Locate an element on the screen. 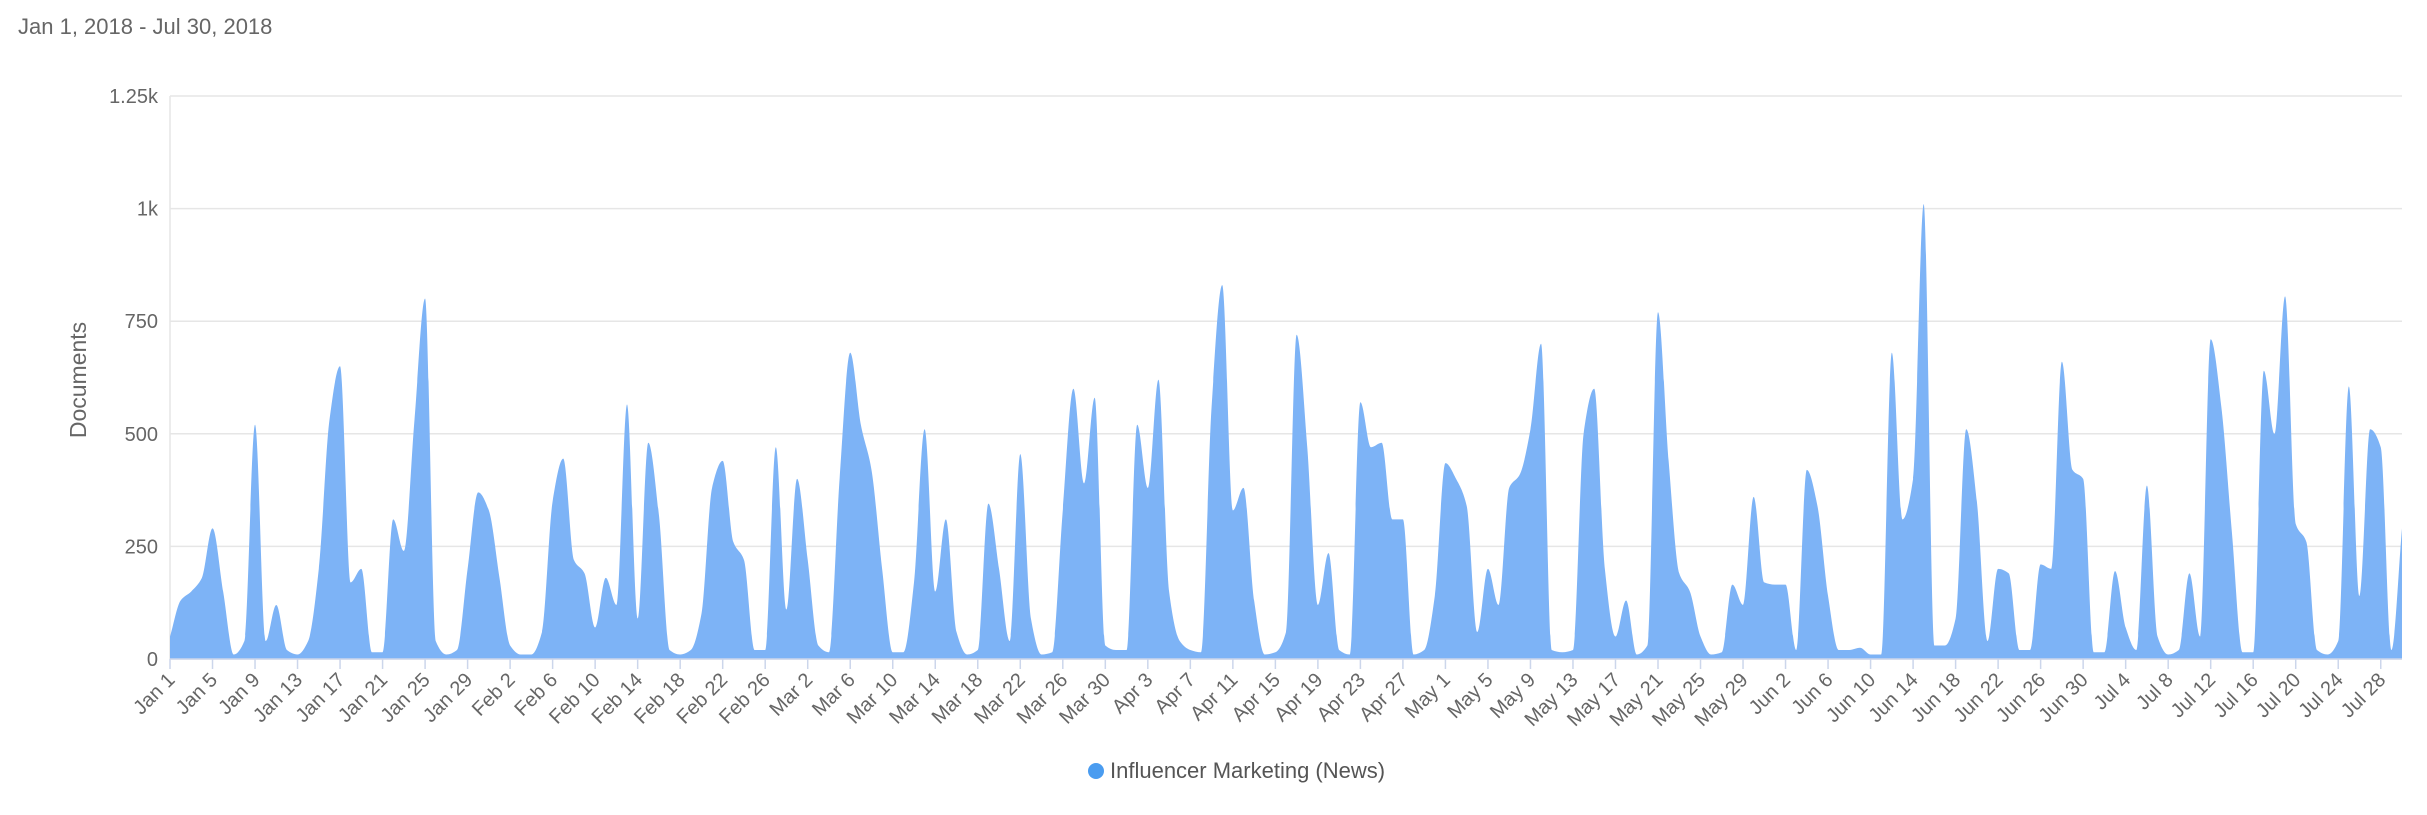  x-tick-label: Jun 2 is located at coordinates (1770, 694).